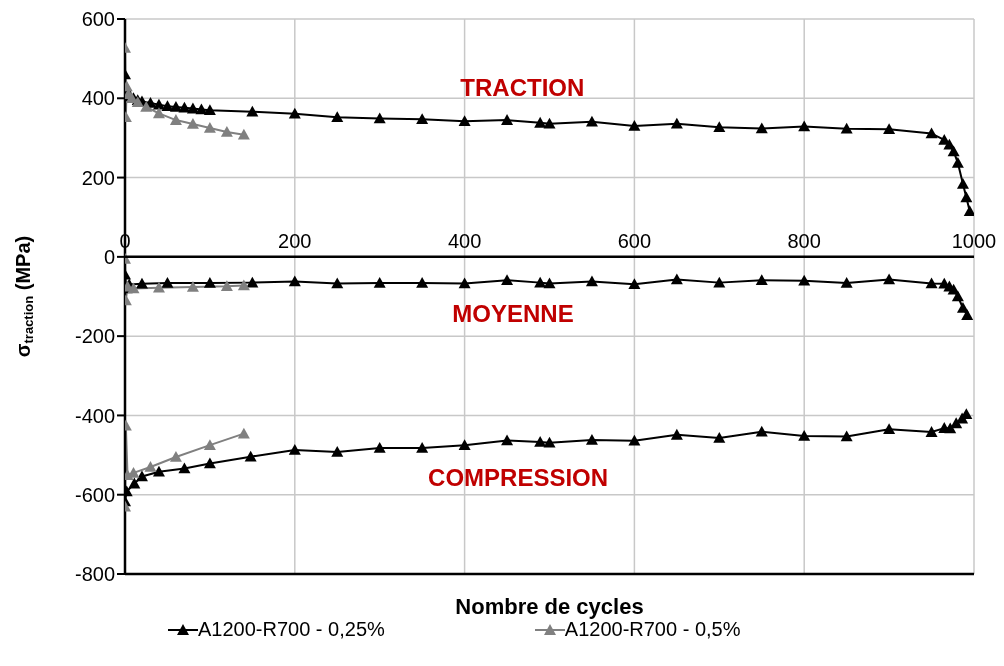  Describe the element at coordinates (634, 240) in the screenshot. I see `x-tick-label: 600` at that location.